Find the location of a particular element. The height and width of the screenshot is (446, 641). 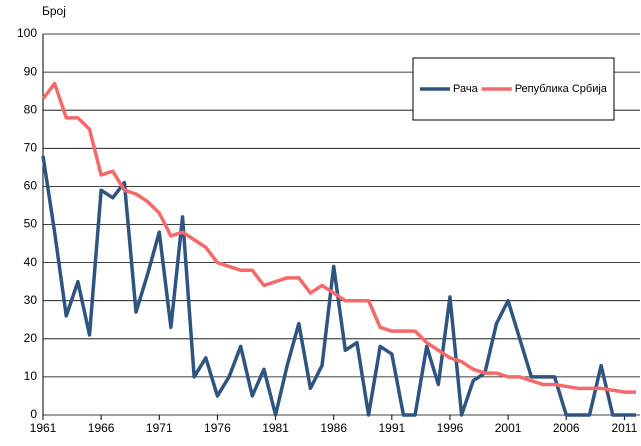

legend-label: Рача is located at coordinates (466, 89).